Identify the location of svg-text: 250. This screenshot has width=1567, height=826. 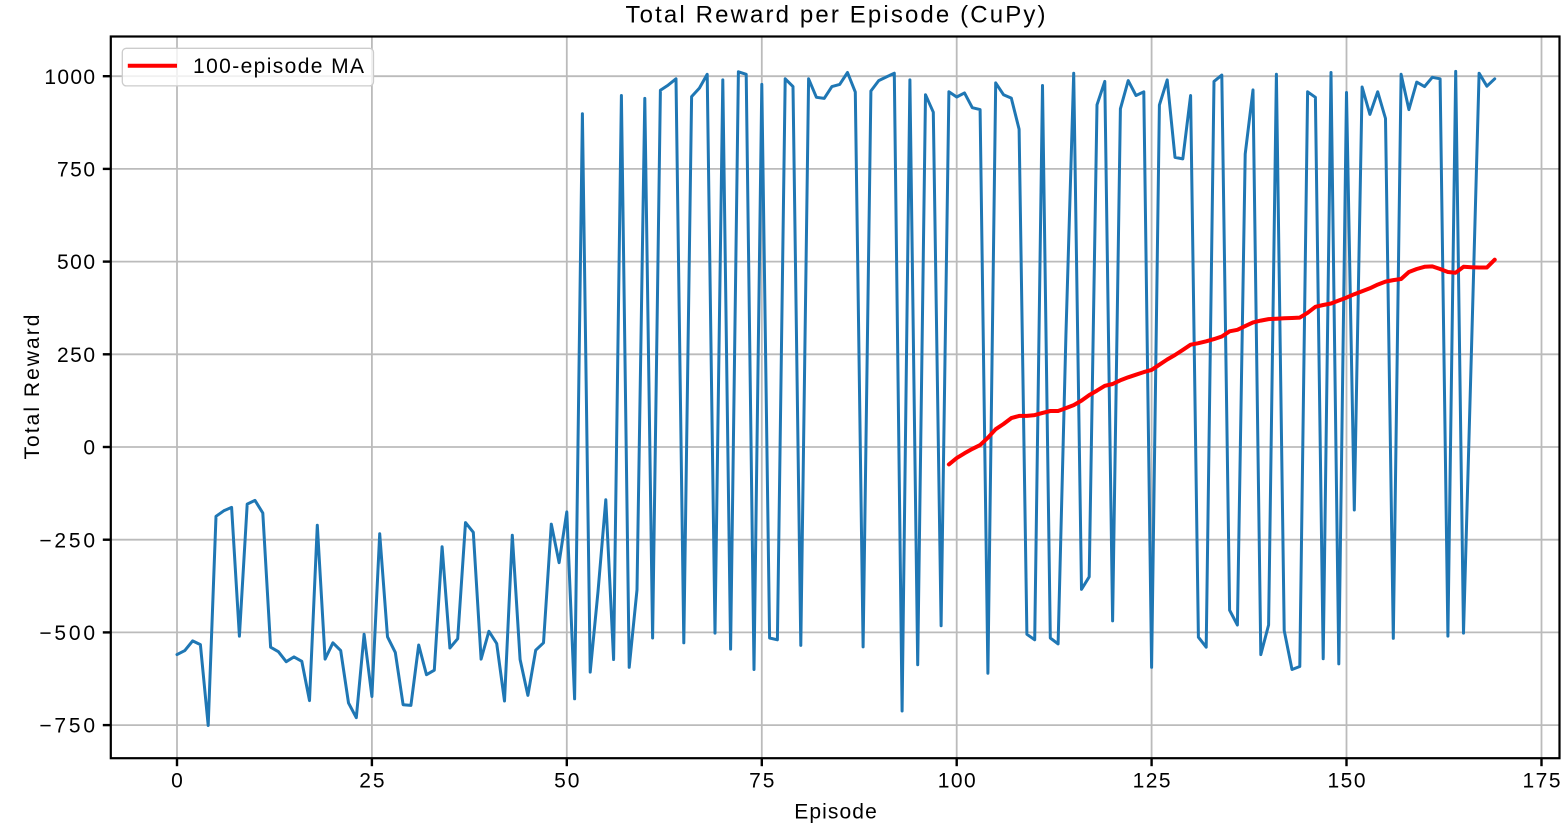
(76, 355).